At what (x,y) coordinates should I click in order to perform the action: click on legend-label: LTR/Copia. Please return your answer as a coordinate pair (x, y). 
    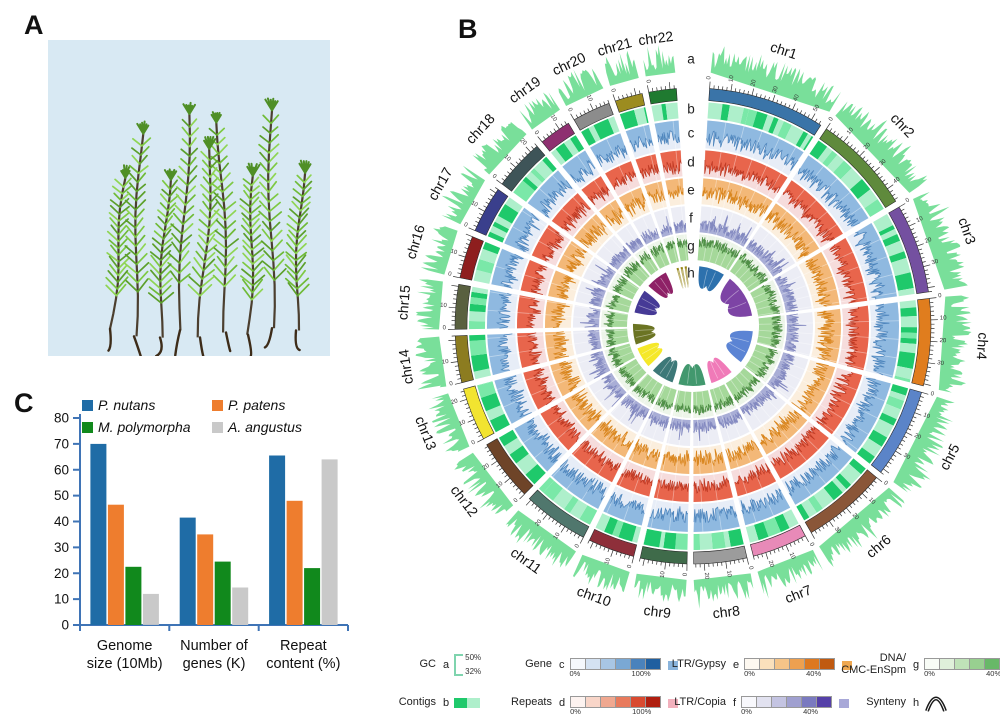
    Looking at the image, I should click on (700, 702).